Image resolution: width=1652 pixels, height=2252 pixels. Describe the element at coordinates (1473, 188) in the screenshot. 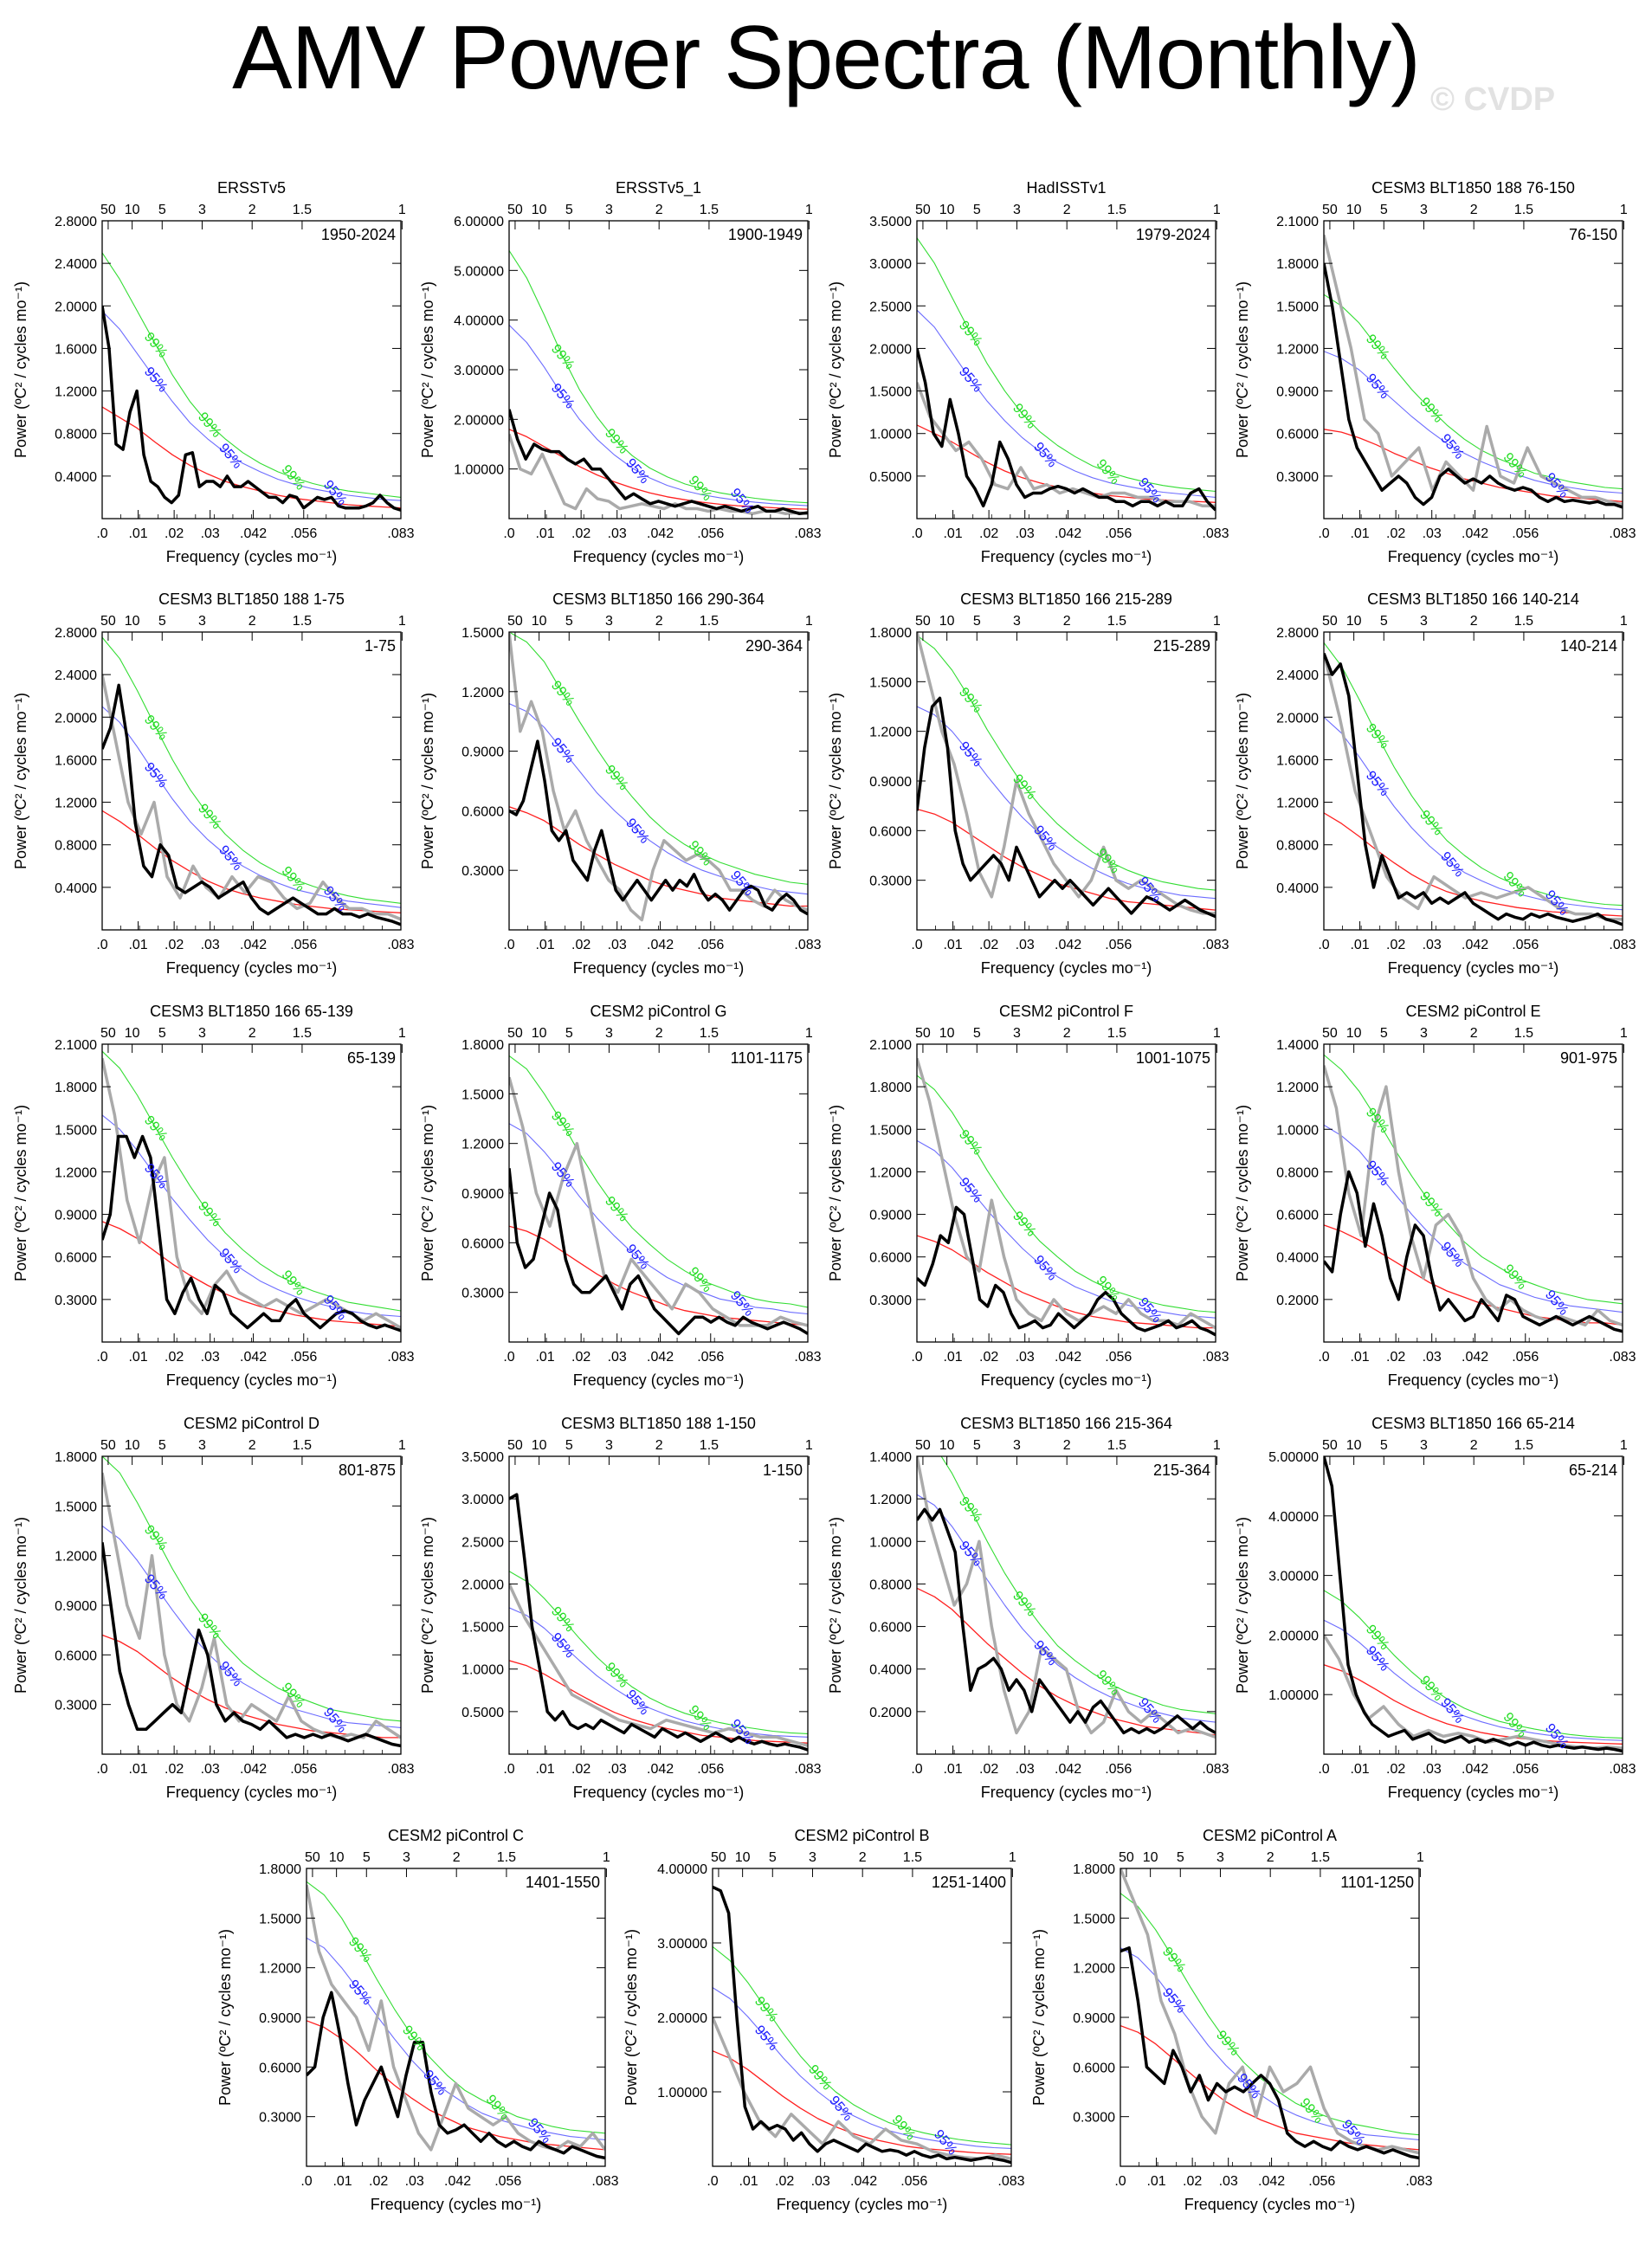

I see `panel-title: CESM3 BLT1850 188 76-150` at that location.